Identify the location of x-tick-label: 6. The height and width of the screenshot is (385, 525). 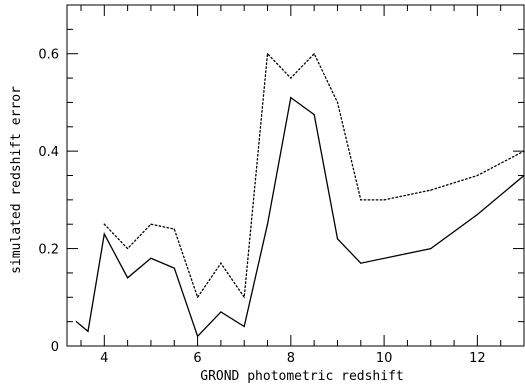
(197, 358).